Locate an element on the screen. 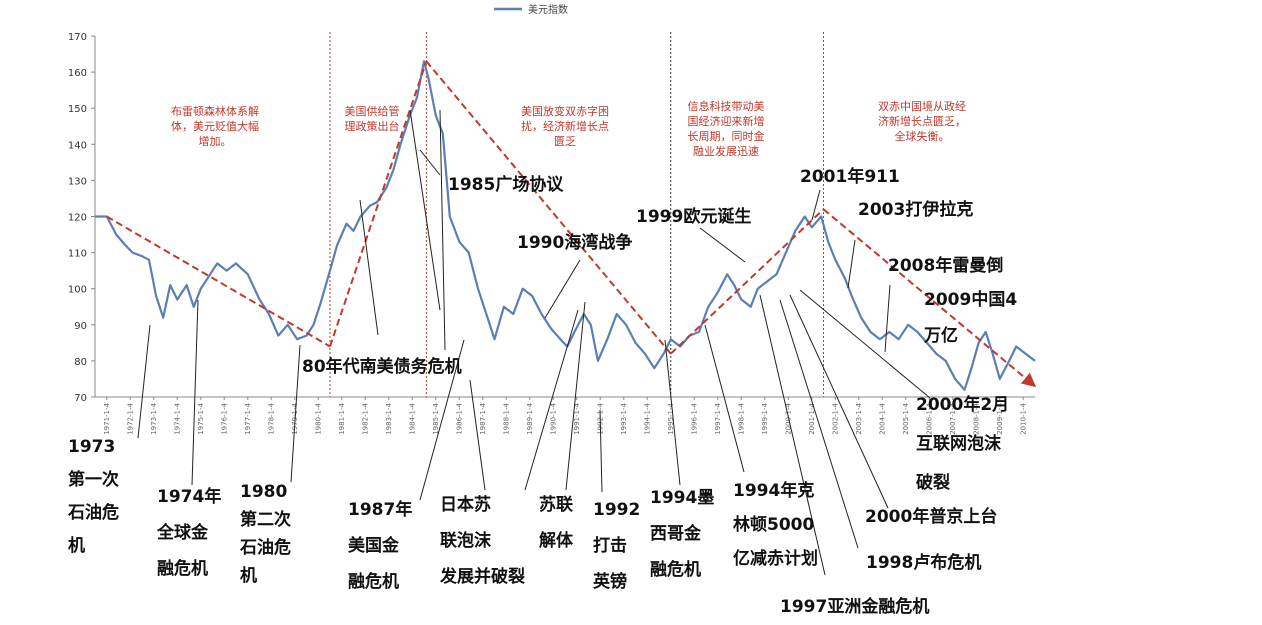 This screenshot has height=625, width=1262. phase-label: 长周期，同时金 is located at coordinates (726, 136).